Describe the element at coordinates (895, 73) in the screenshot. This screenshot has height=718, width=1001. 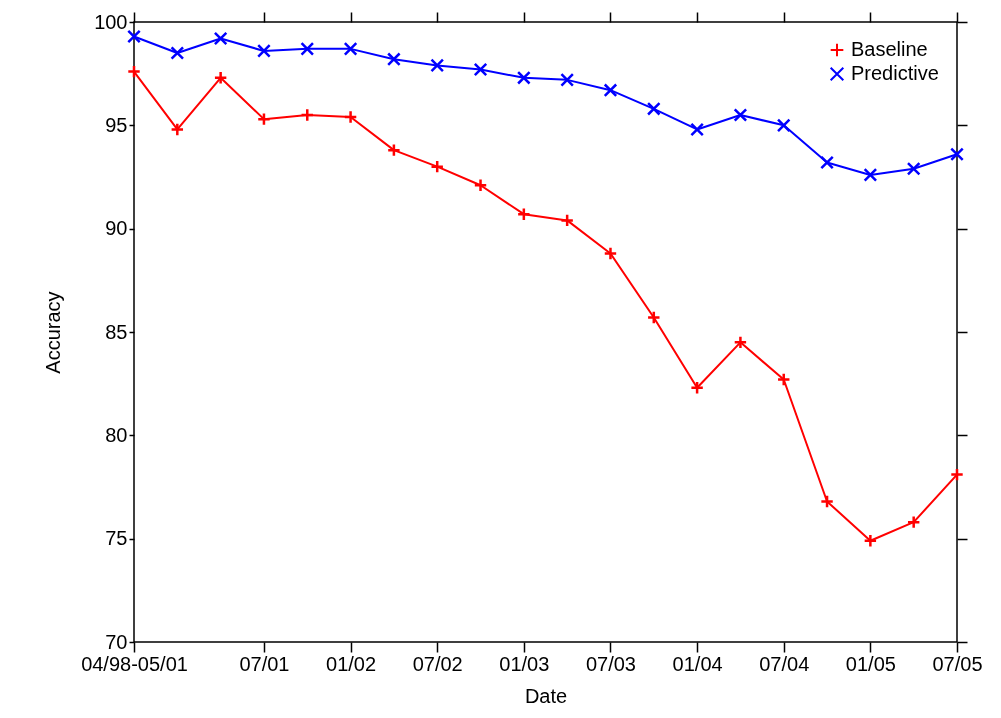
I see `legend-label: Predictive` at that location.